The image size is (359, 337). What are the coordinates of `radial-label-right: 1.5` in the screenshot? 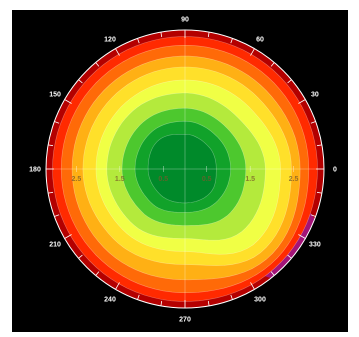 It's located at (250, 179).